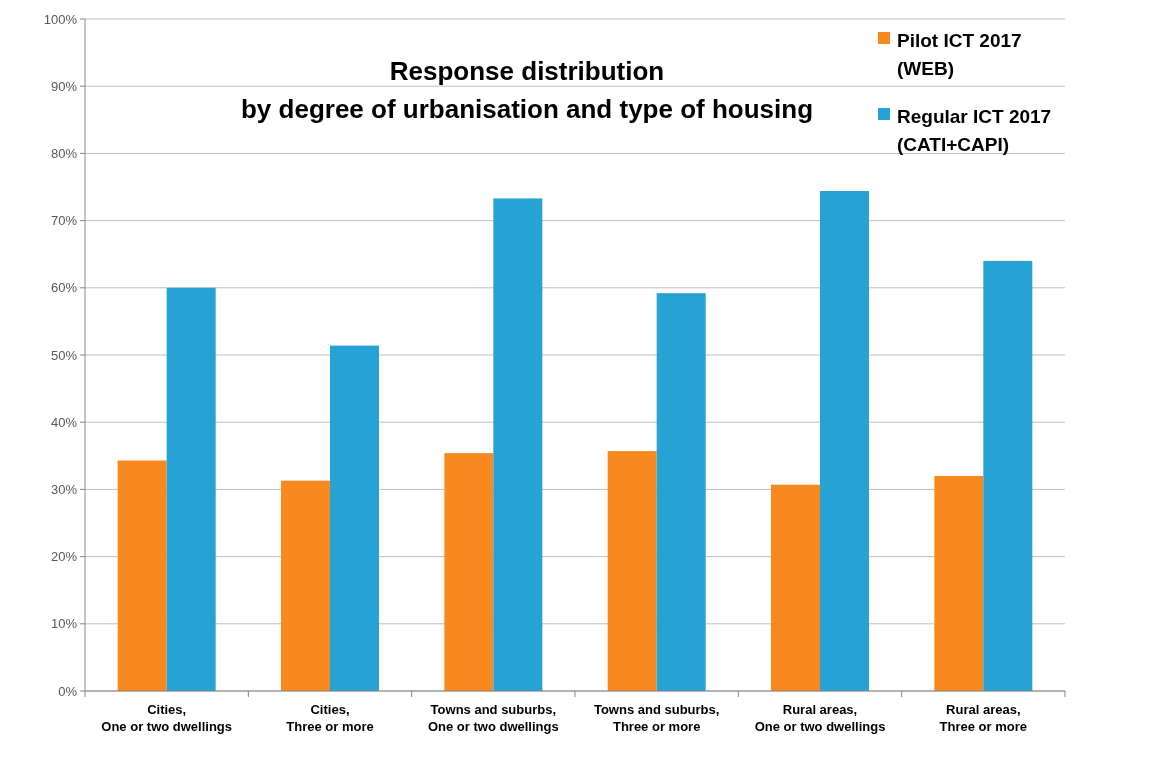  Describe the element at coordinates (959, 54) in the screenshot. I see `legend-label: Pilot ICT 2017 (WEB)` at that location.